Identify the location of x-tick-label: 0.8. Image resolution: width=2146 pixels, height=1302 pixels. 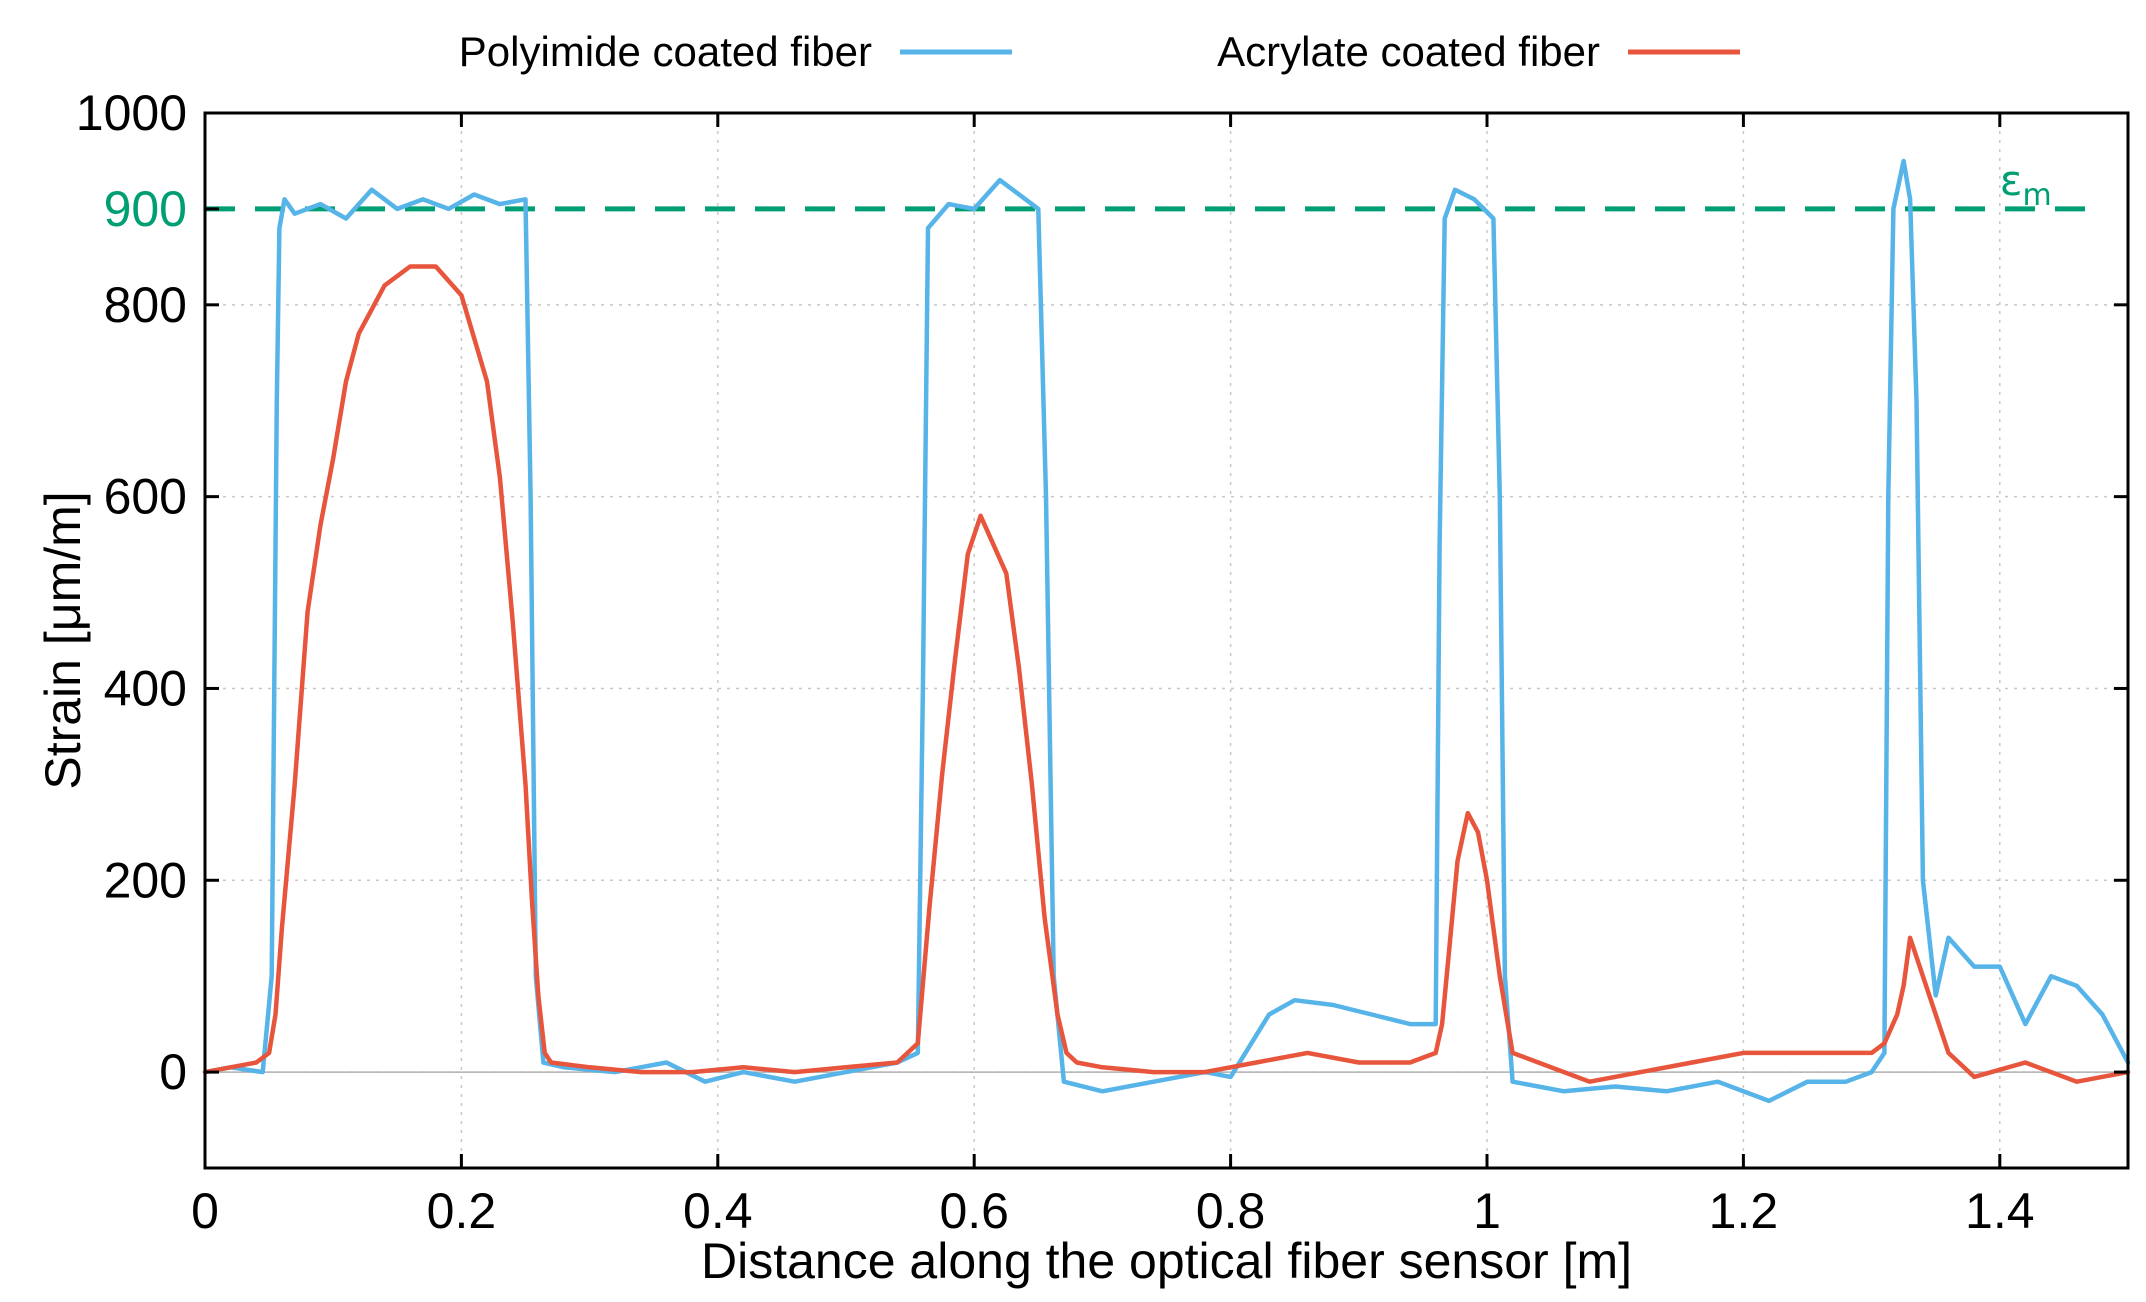
(1231, 1211).